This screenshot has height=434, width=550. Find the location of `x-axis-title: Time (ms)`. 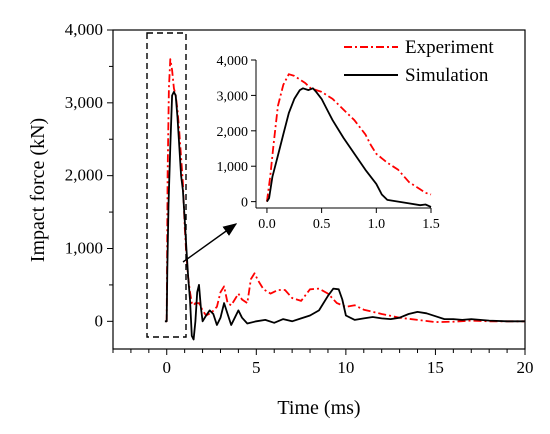

x-axis-title: Time (ms) is located at coordinates (318, 408).